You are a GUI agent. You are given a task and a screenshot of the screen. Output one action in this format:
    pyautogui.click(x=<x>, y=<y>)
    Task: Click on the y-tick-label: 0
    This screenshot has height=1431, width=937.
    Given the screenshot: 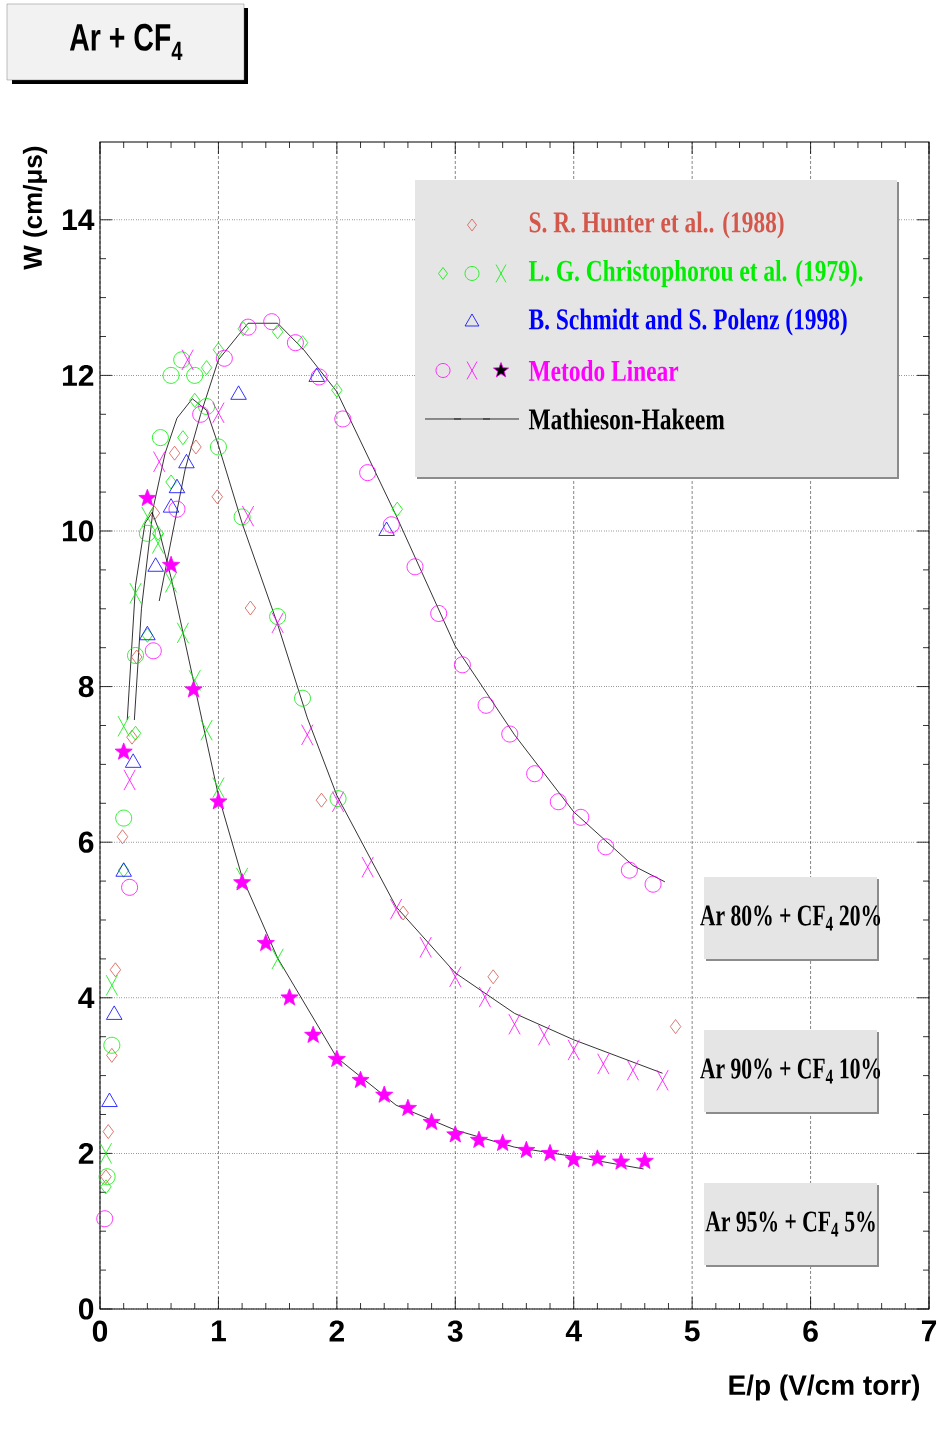 What is the action you would take?
    pyautogui.click(x=86, y=1309)
    